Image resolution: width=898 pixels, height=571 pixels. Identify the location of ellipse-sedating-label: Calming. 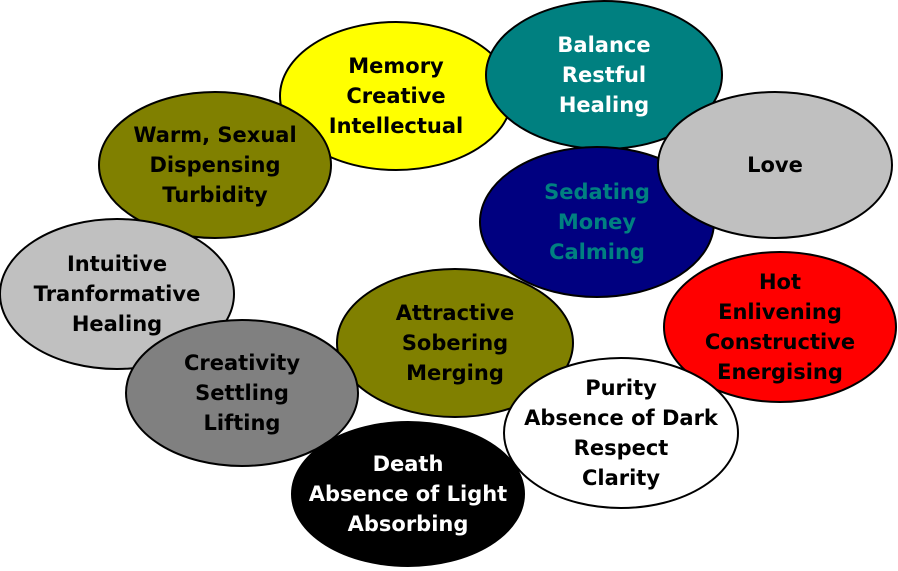
(597, 252).